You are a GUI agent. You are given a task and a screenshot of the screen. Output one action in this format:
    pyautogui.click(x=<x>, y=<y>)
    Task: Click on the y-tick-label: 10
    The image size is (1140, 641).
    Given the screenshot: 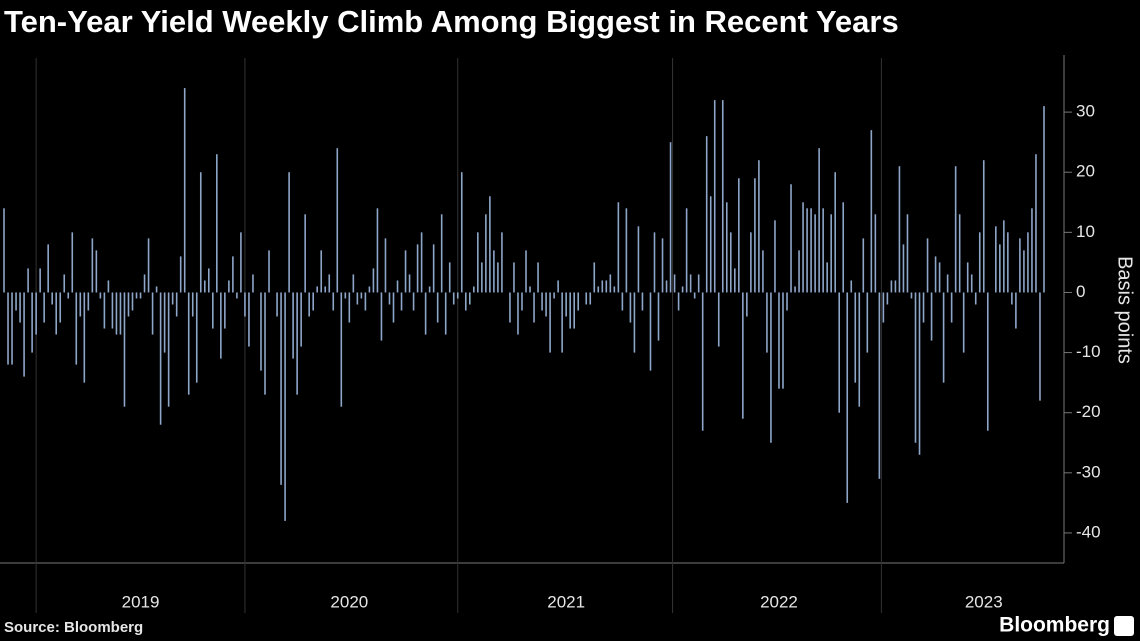 What is the action you would take?
    pyautogui.click(x=1085, y=231)
    